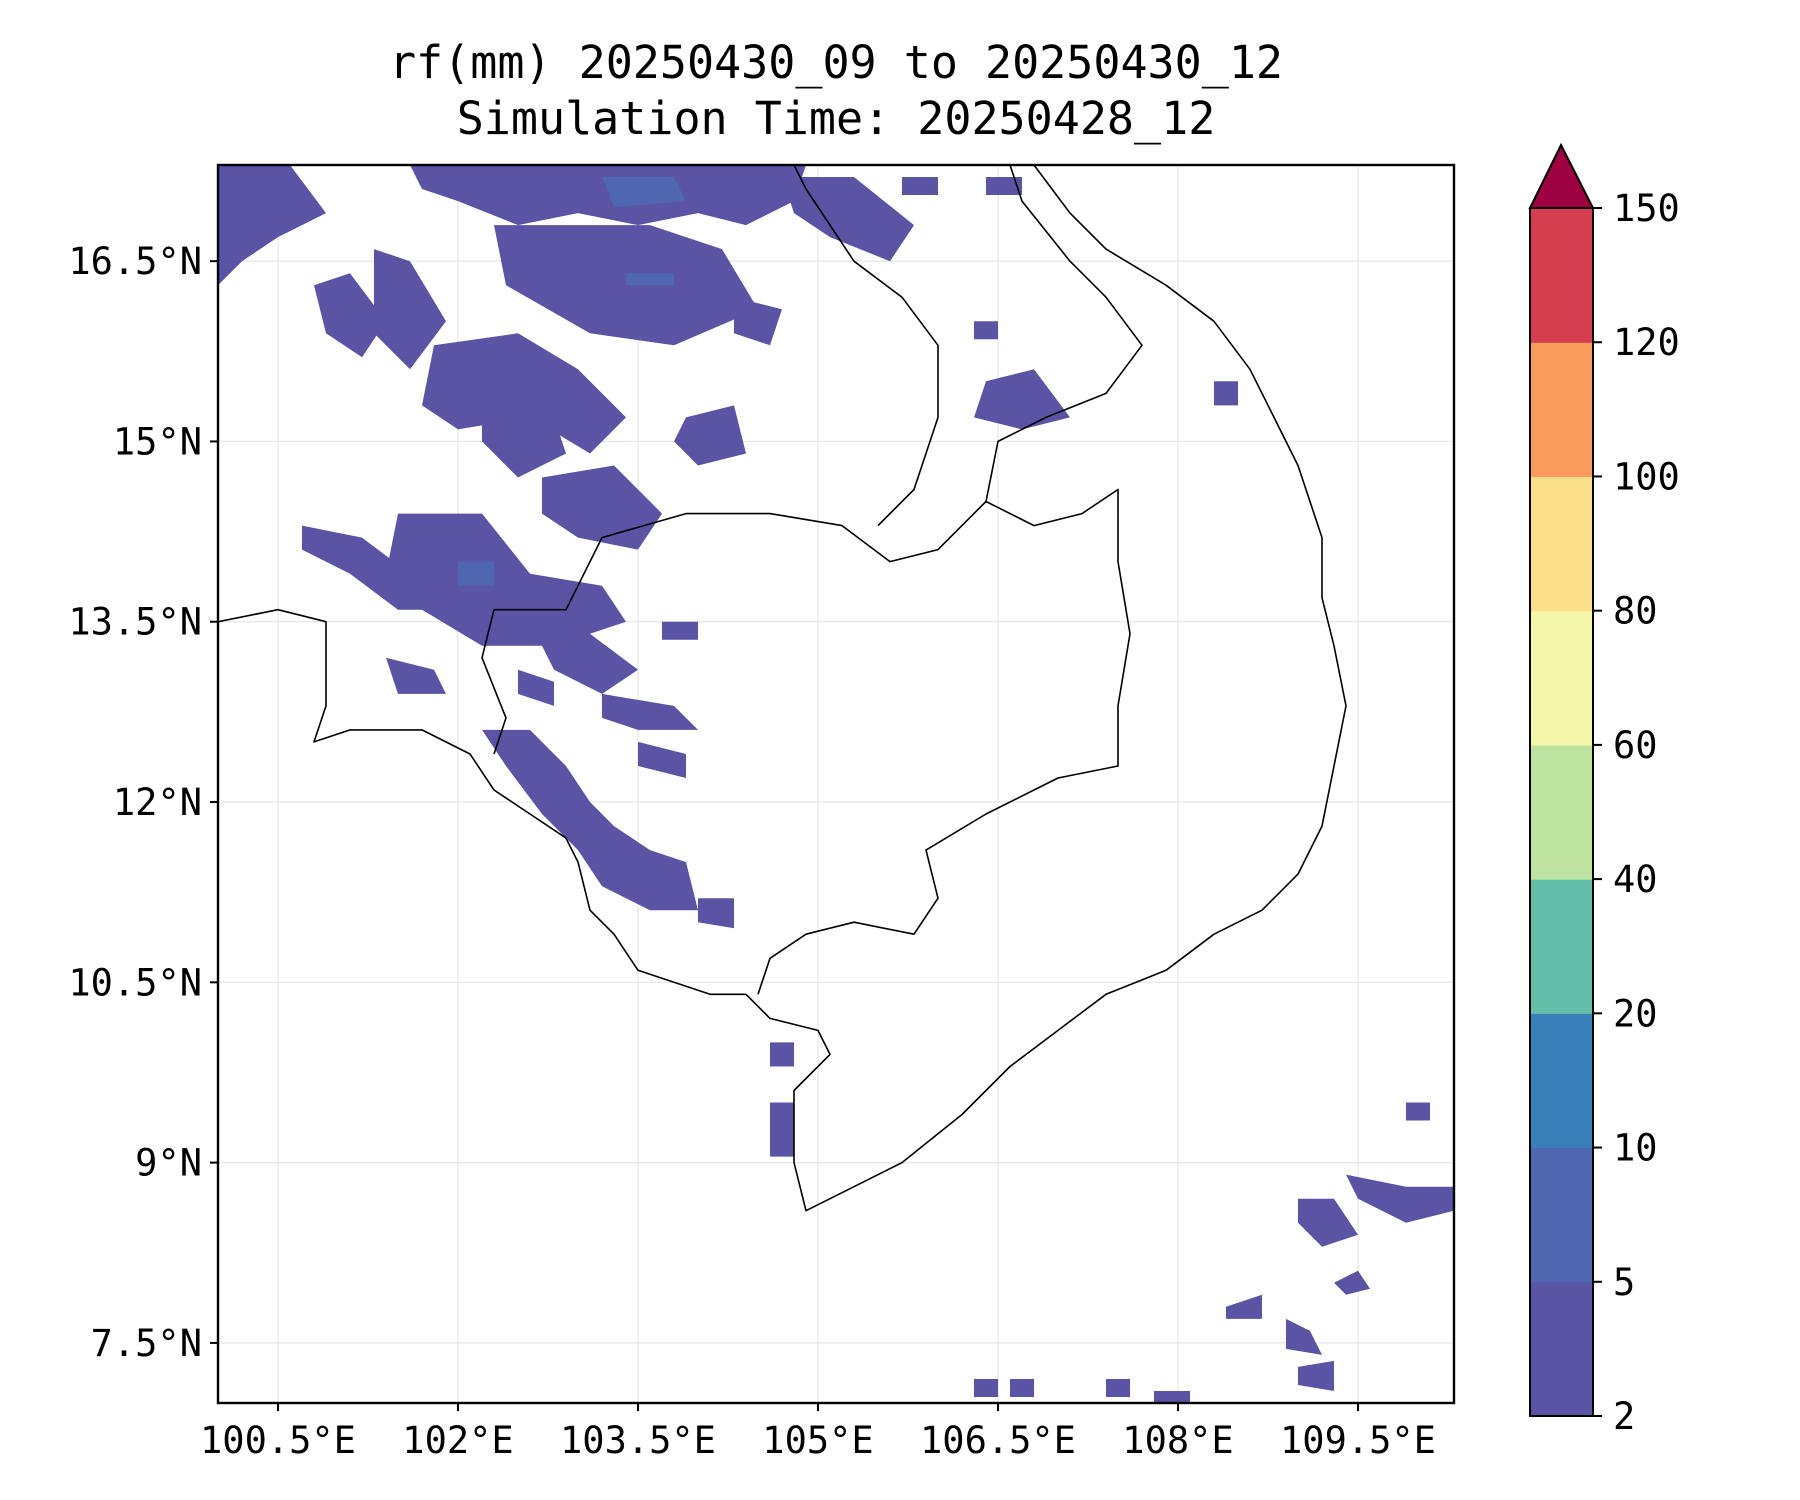 This screenshot has height=1500, width=1800. What do you see at coordinates (817, 1440) in the screenshot?
I see `lon-tick-label-3: 105°E` at bounding box center [817, 1440].